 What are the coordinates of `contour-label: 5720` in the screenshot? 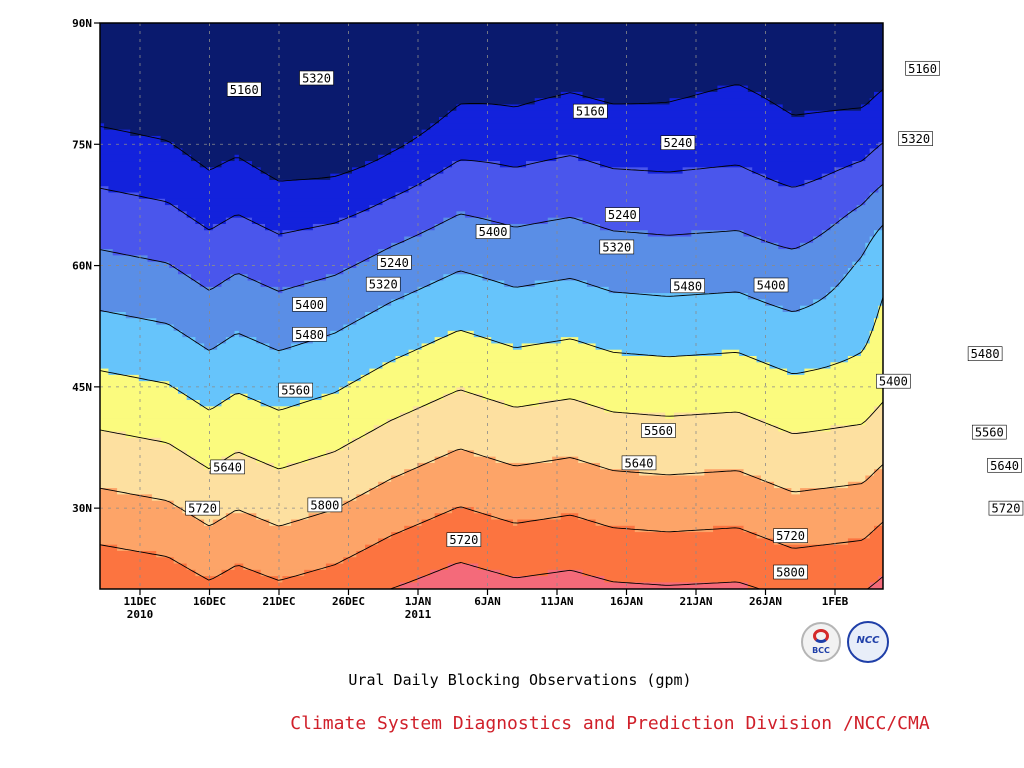 It's located at (790, 535).